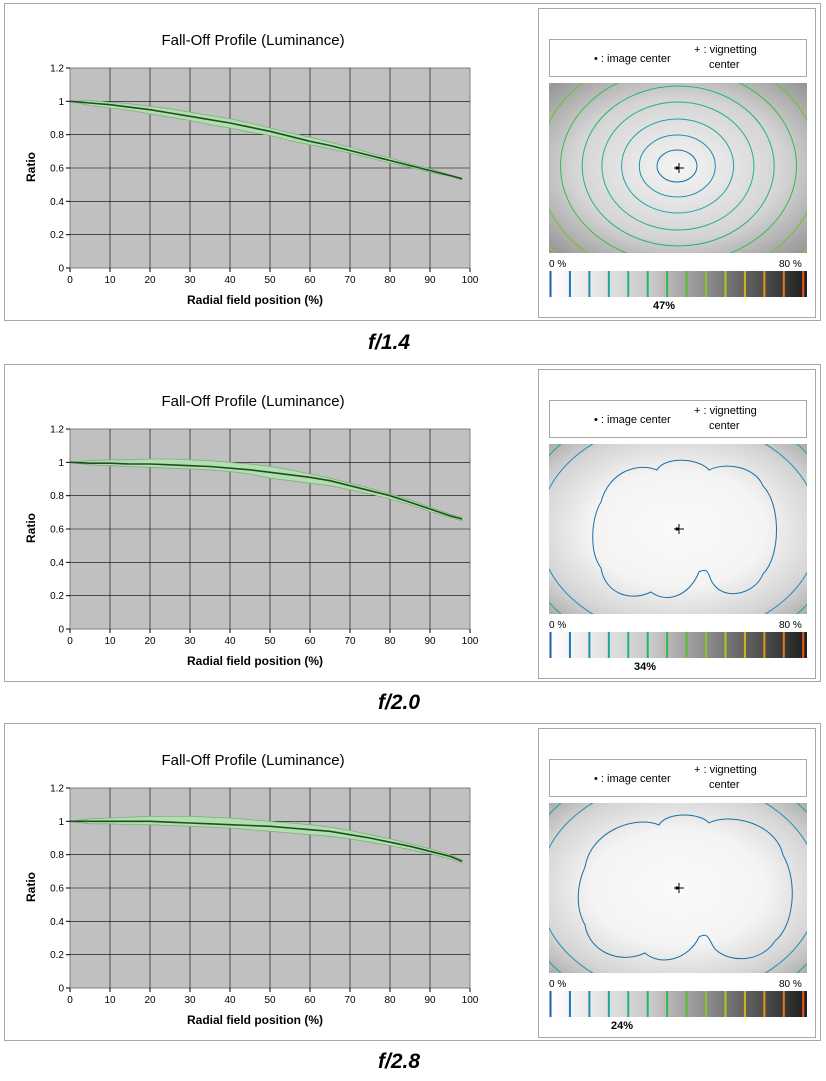  What do you see at coordinates (622, 1026) in the screenshot?
I see `vignetting-percent: 24%` at bounding box center [622, 1026].